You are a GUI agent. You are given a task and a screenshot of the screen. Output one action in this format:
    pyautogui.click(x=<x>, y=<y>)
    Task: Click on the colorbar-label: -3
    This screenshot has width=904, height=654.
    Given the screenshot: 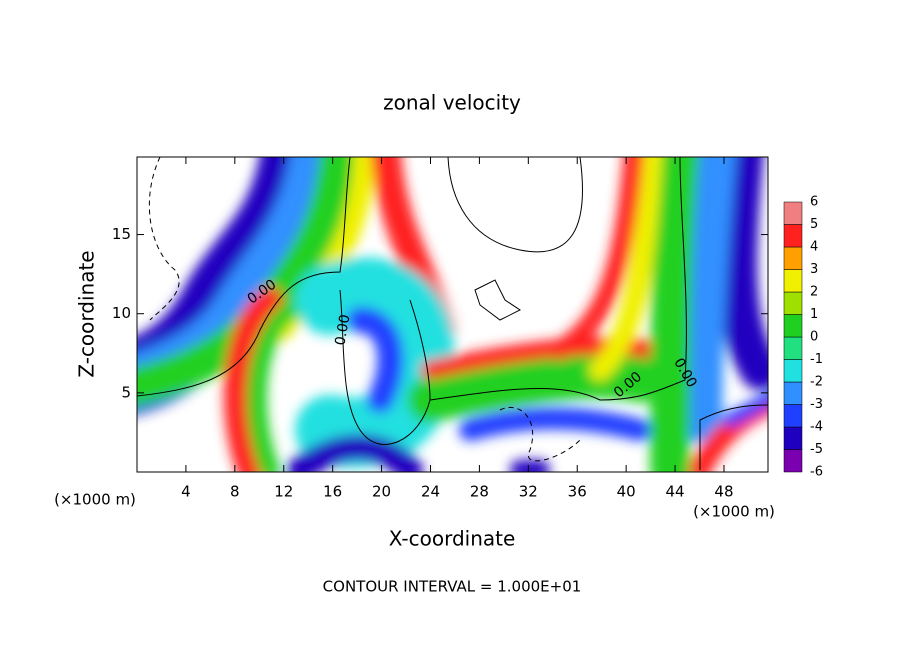 What is the action you would take?
    pyautogui.click(x=816, y=404)
    